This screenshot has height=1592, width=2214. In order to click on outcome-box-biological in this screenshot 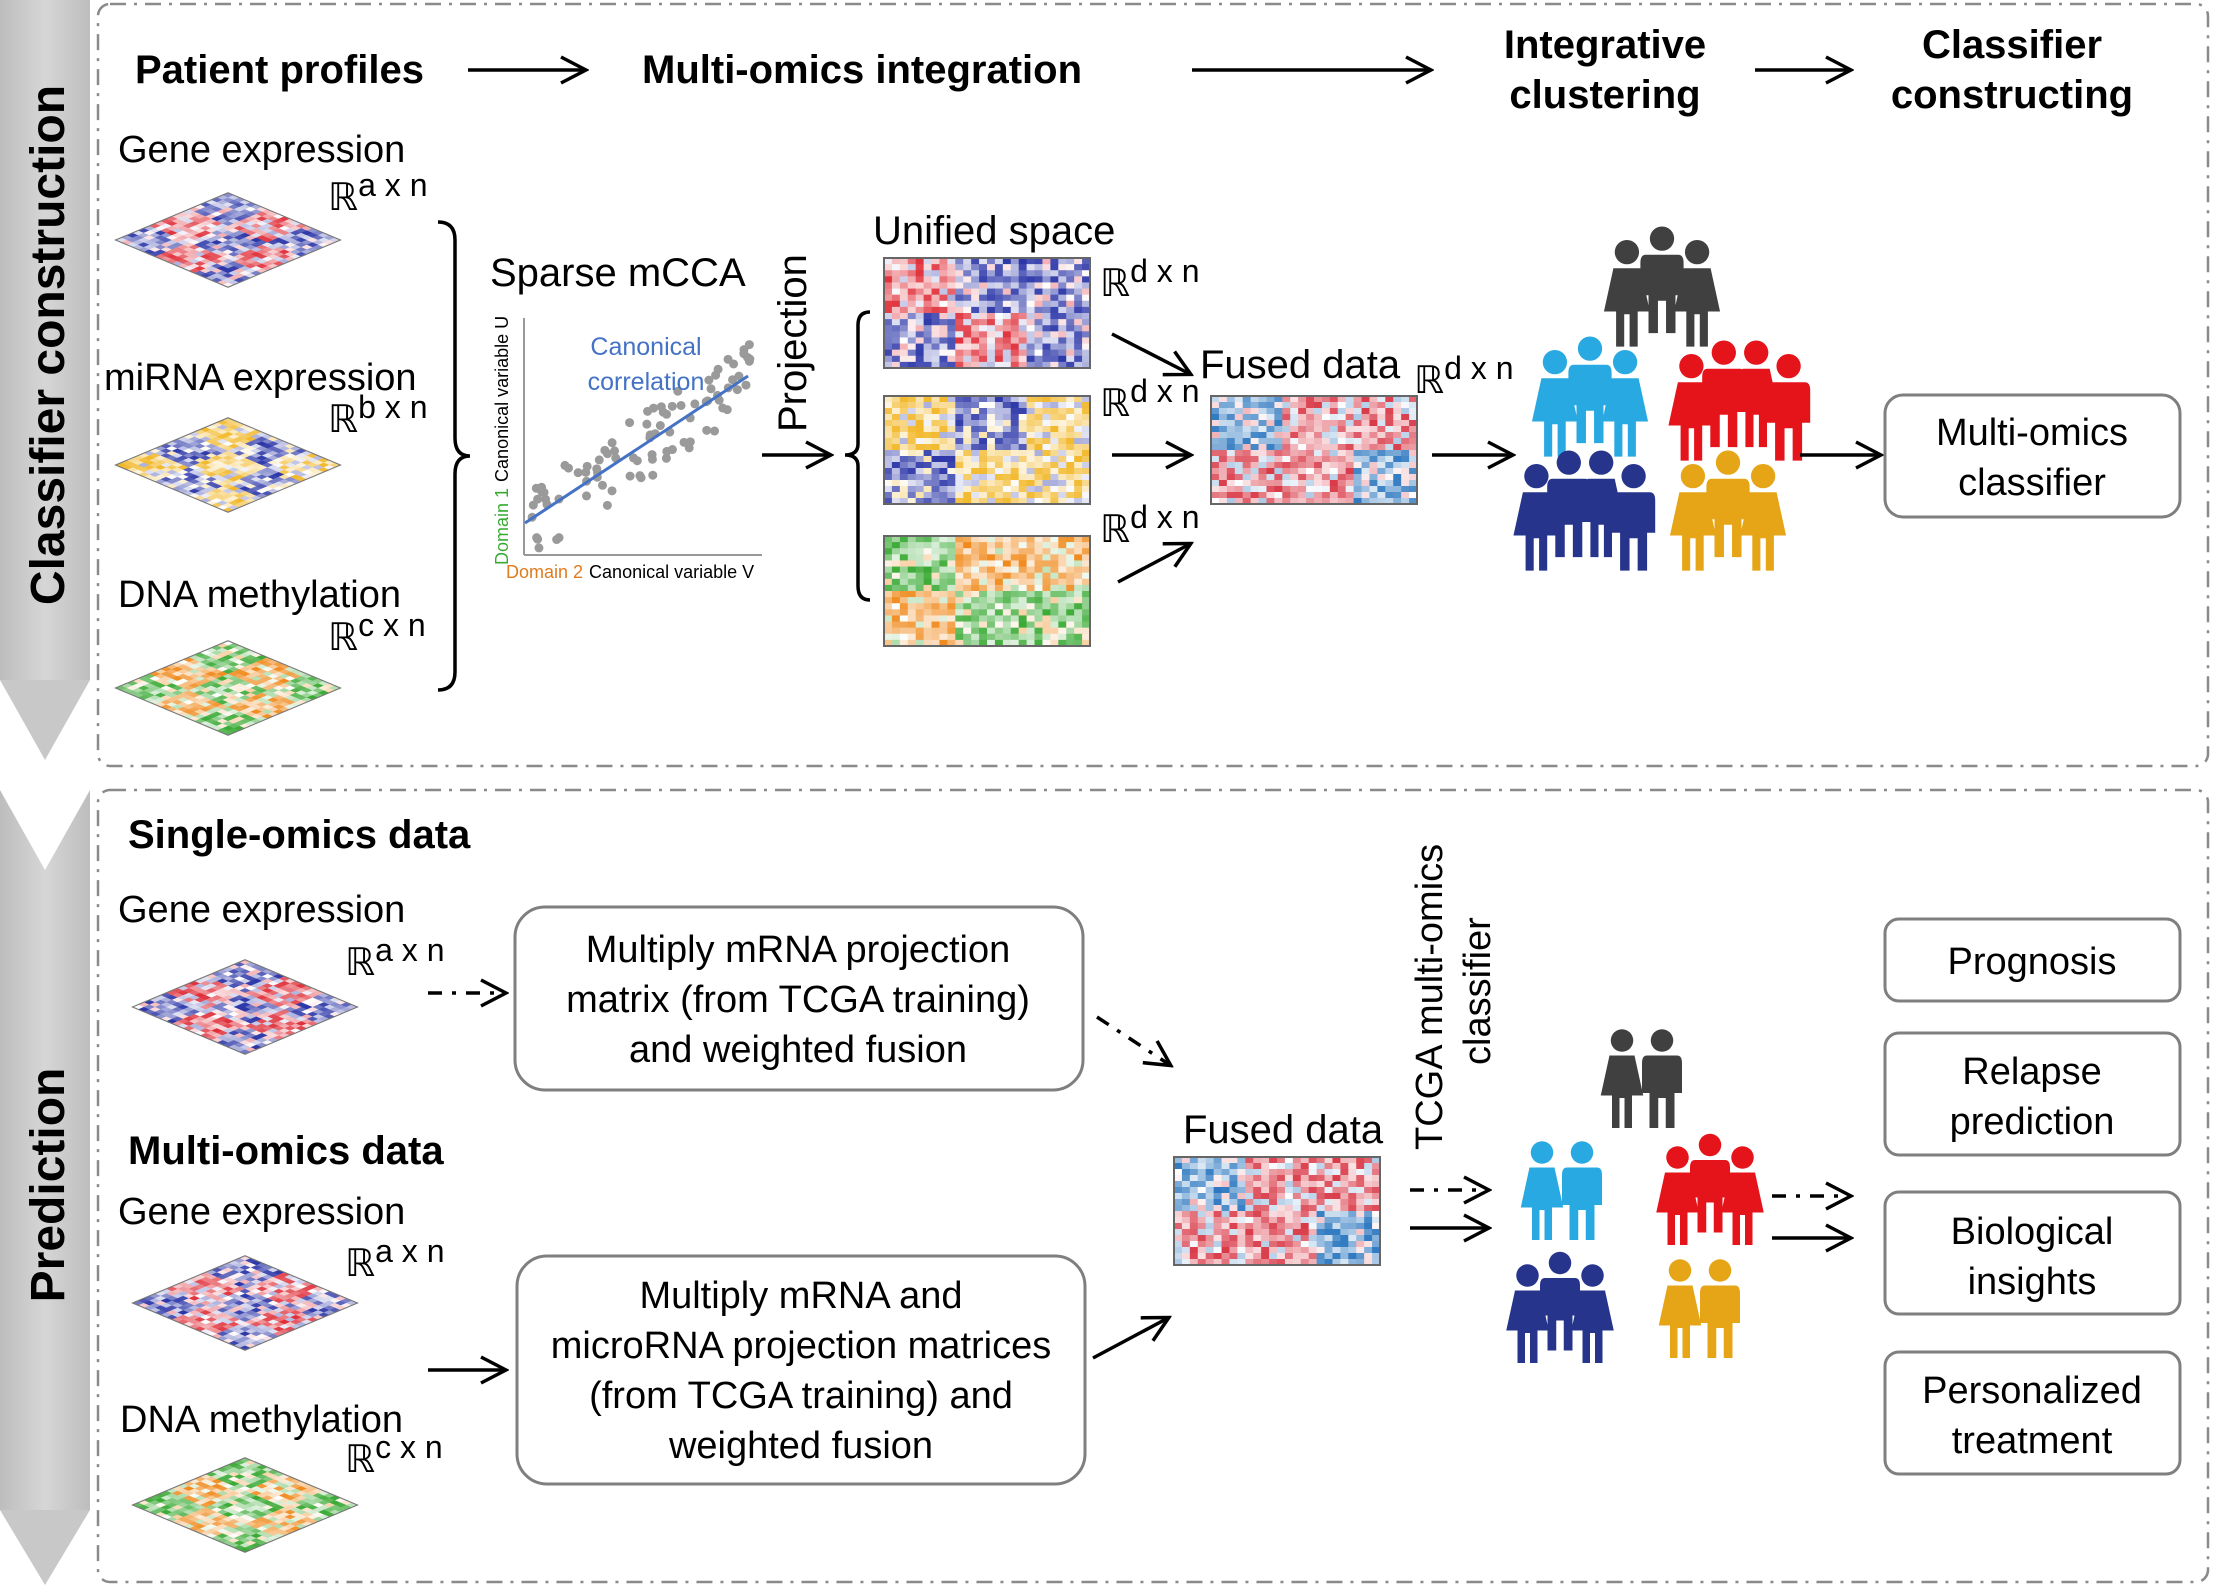, I will do `click(2032, 1253)`.